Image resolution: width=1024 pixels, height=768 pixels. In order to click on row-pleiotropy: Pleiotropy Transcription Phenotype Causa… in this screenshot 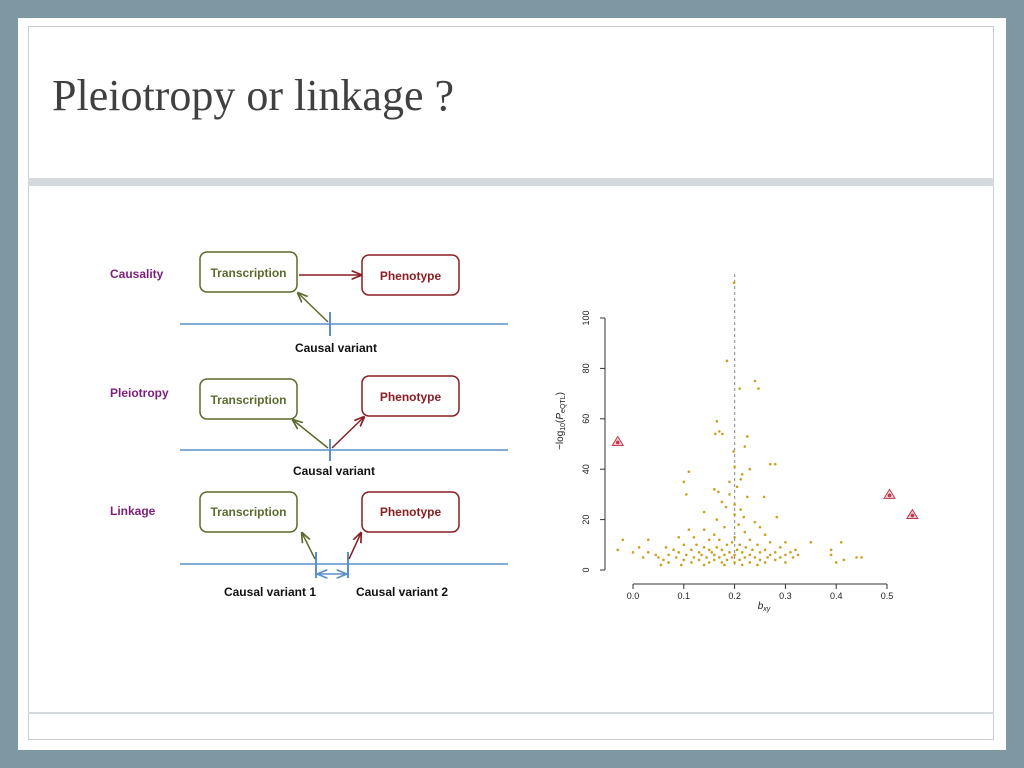, I will do `click(309, 426)`.